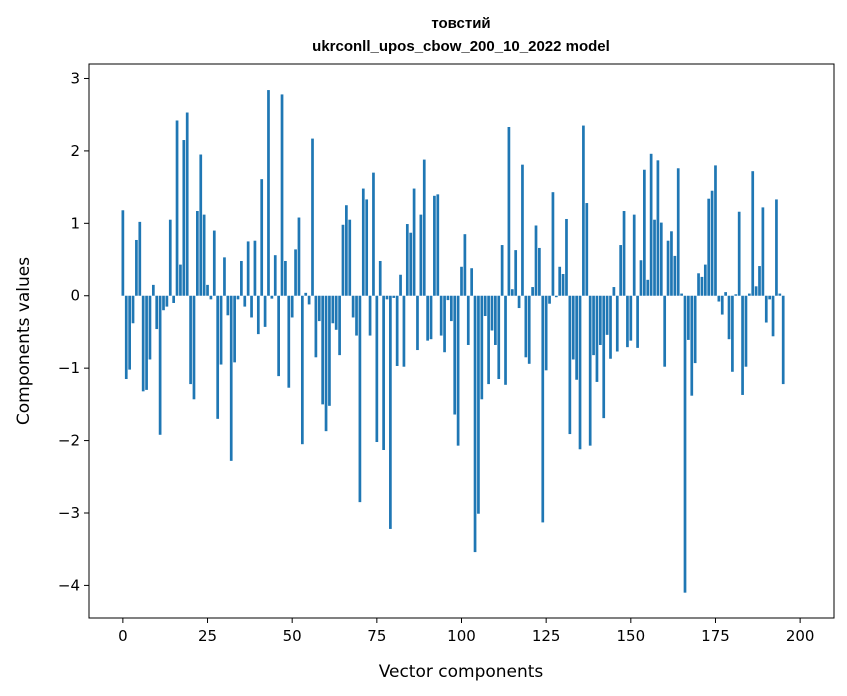  What do you see at coordinates (69, 441) in the screenshot?
I see `y-tick-label: −2` at bounding box center [69, 441].